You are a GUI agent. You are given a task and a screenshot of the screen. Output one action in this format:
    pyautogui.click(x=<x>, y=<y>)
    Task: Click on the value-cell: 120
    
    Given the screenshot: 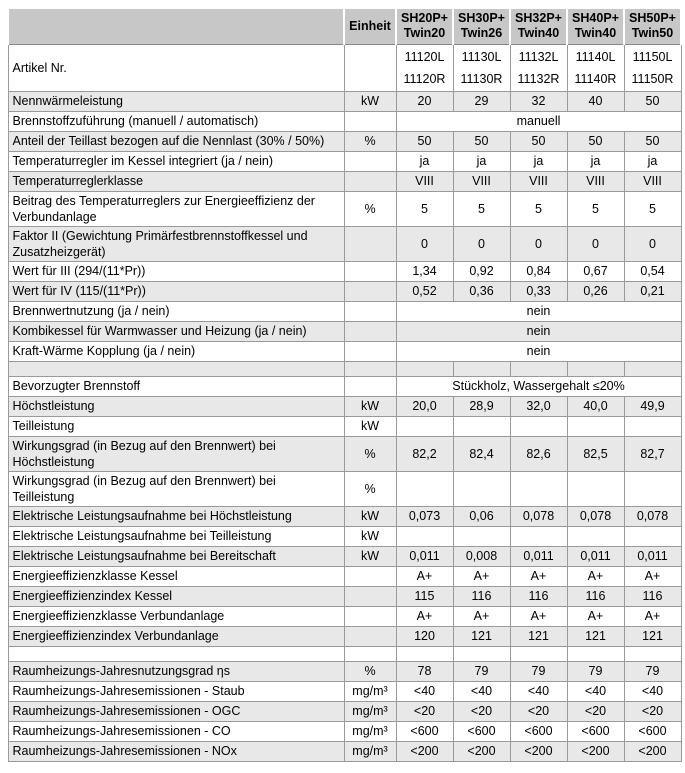 What is the action you would take?
    pyautogui.click(x=424, y=636)
    